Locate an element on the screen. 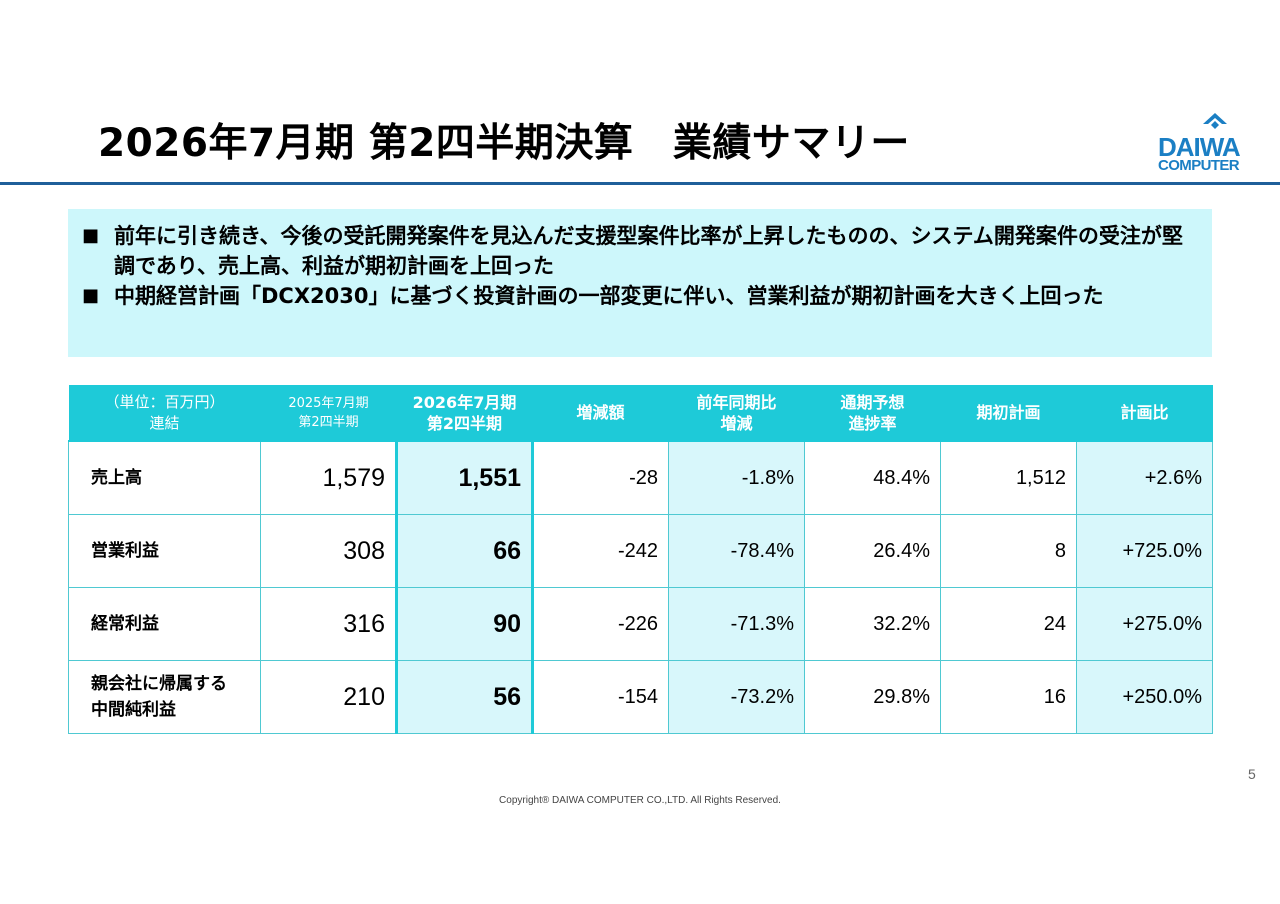  header-prev-line2: 第2四半期 is located at coordinates (328, 422).